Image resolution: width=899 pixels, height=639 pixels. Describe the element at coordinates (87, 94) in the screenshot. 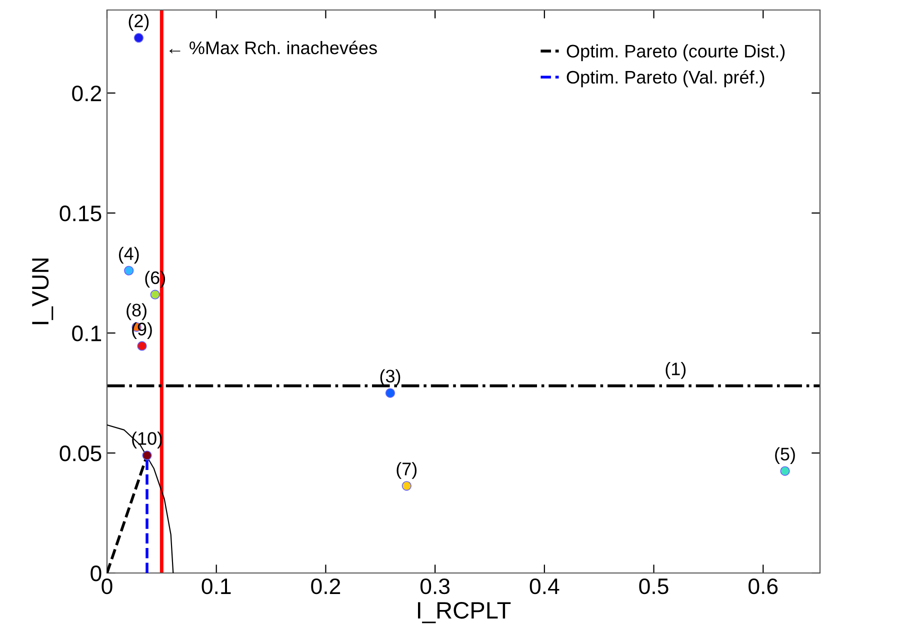

I see `y-tick-label: 0.2` at that location.